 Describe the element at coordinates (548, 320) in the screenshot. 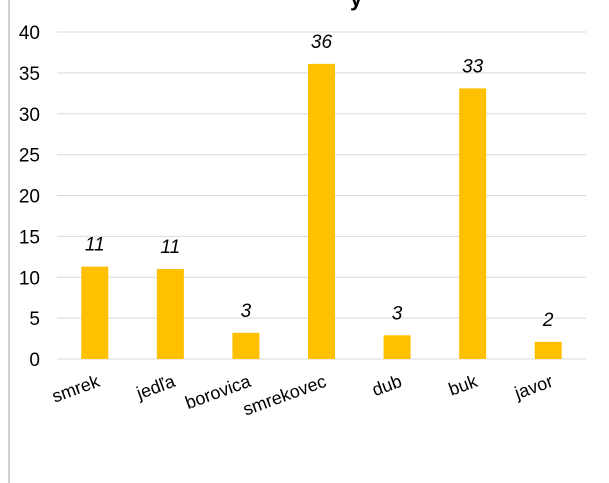

I see `data-label: 2` at that location.